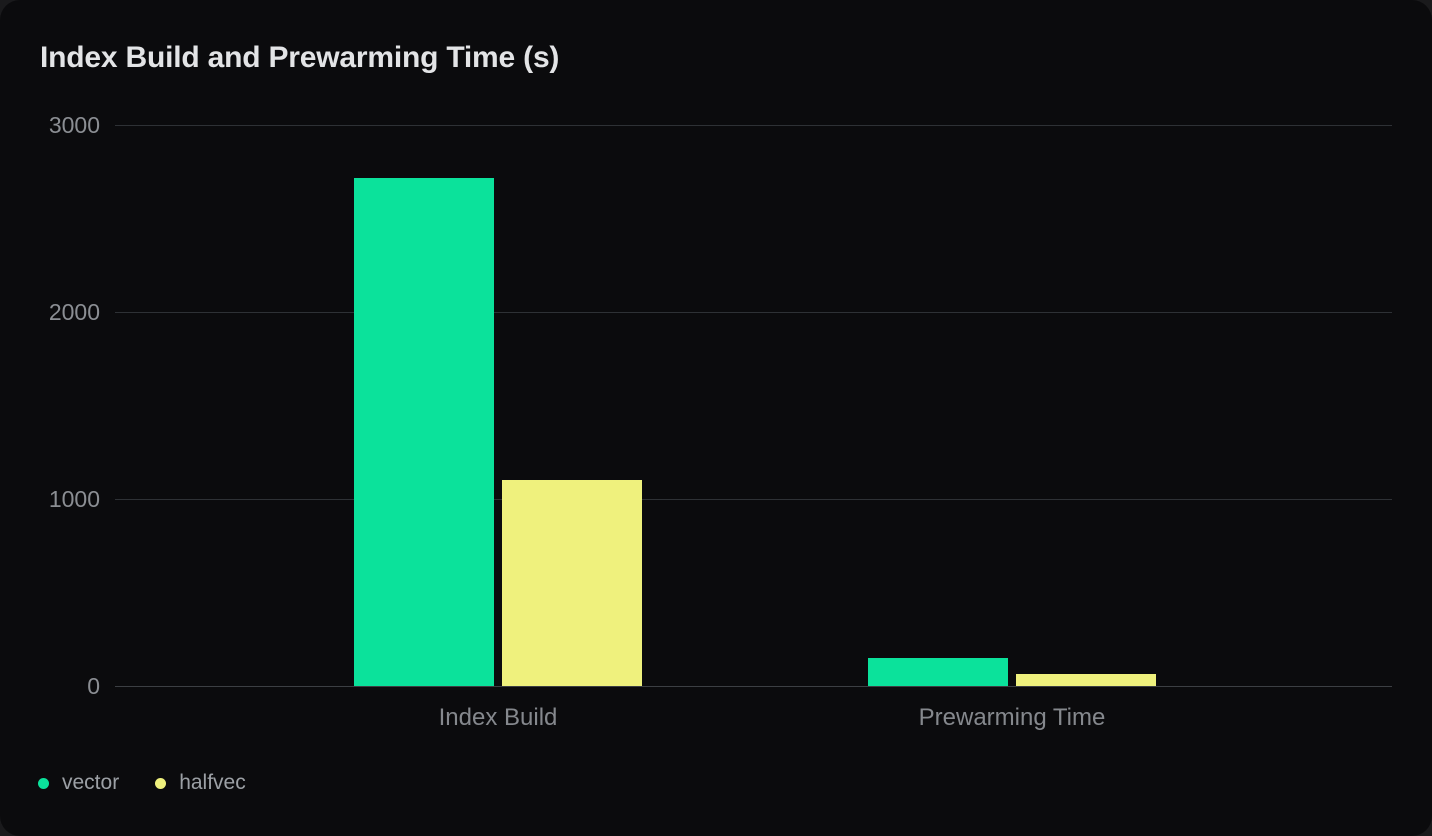 The height and width of the screenshot is (836, 1432). What do you see at coordinates (1012, 717) in the screenshot?
I see `x-axis-category-label-prewarming-time: Prewarming Time` at bounding box center [1012, 717].